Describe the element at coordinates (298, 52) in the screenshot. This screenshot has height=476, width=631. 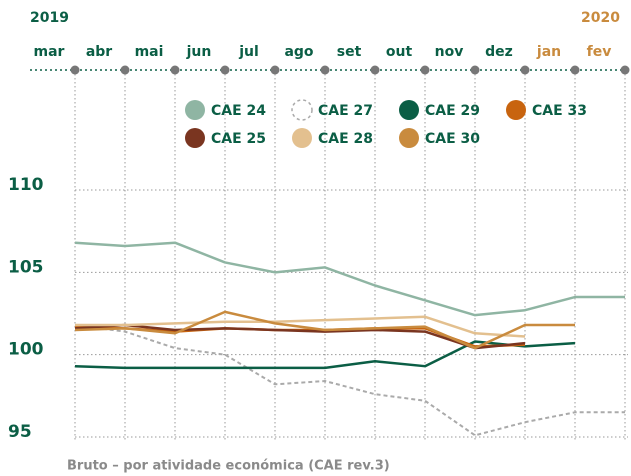
I see `x-tick-label: ago` at that location.